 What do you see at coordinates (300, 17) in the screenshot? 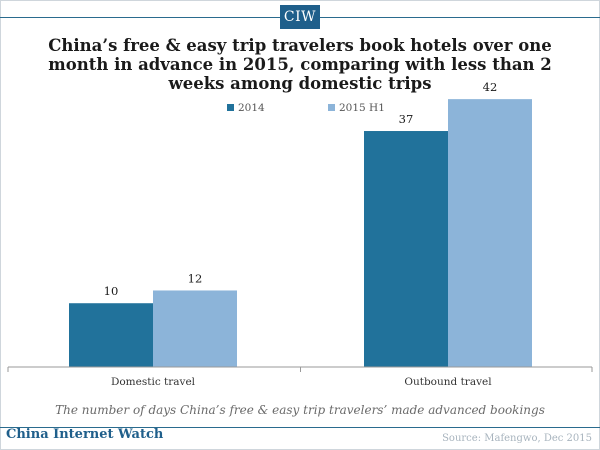
I see `brand-badge: CIW` at bounding box center [300, 17].